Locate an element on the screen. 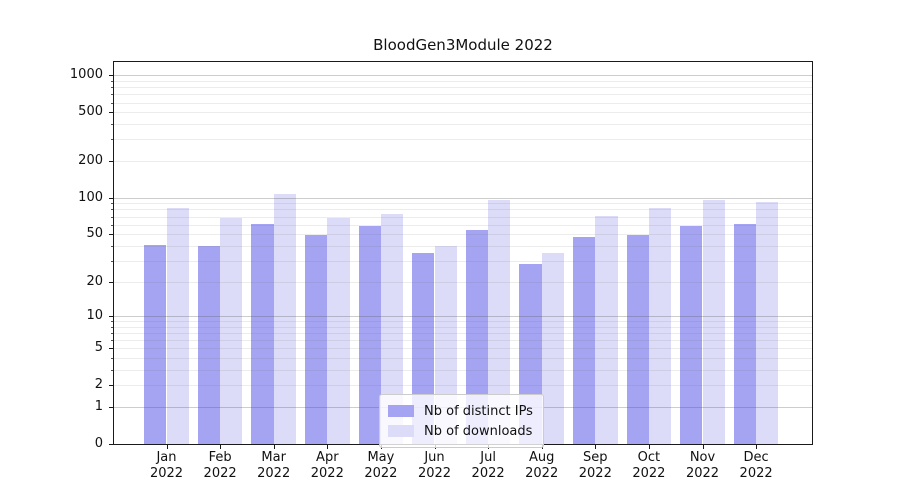  bar-downloads-dec is located at coordinates (767, 322).